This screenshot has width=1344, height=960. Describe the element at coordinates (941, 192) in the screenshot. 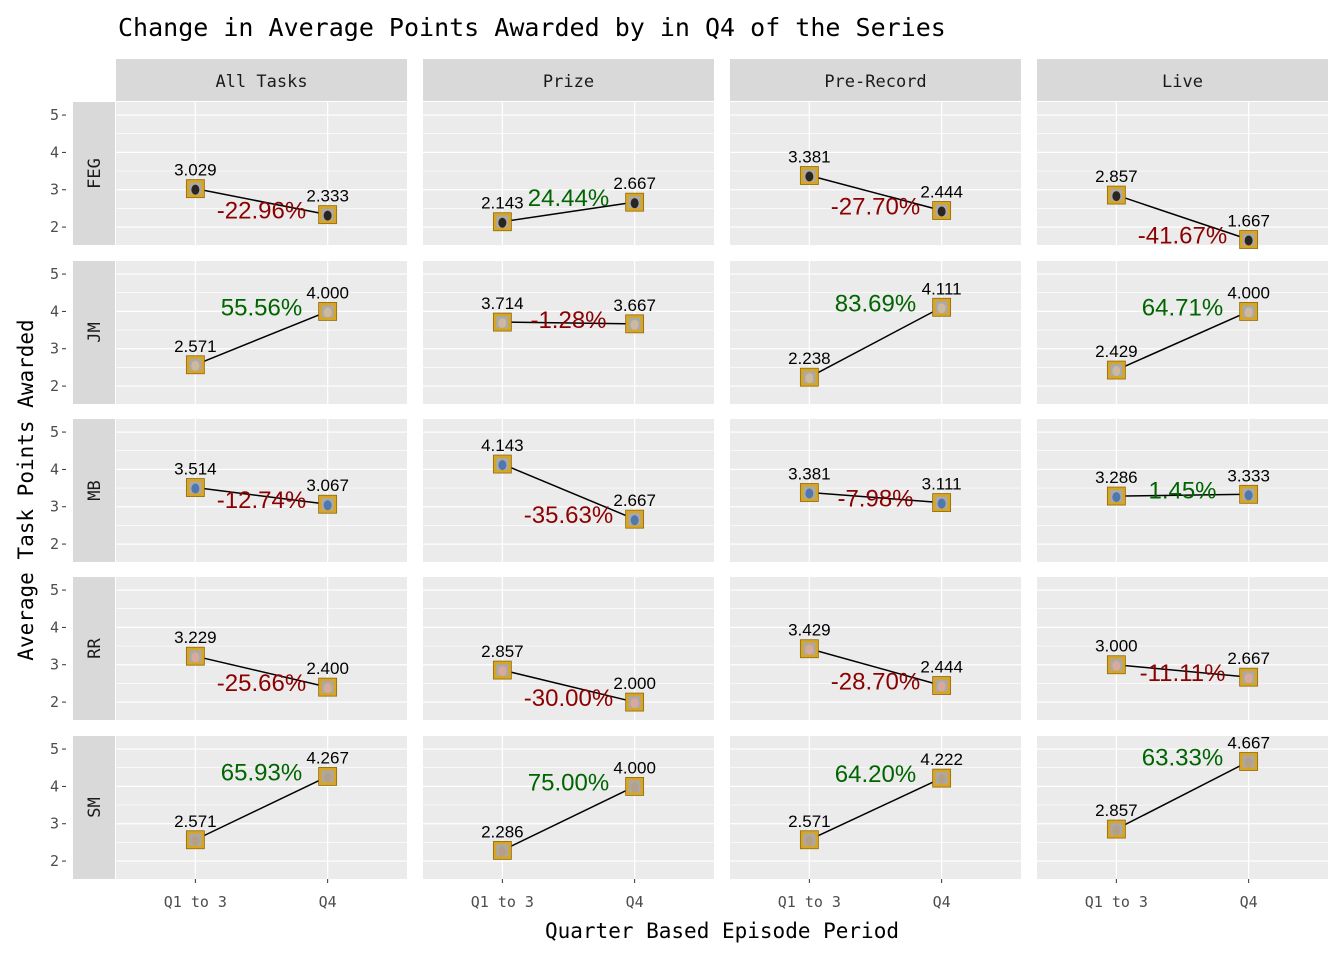

I see `value-label: 2.444` at that location.